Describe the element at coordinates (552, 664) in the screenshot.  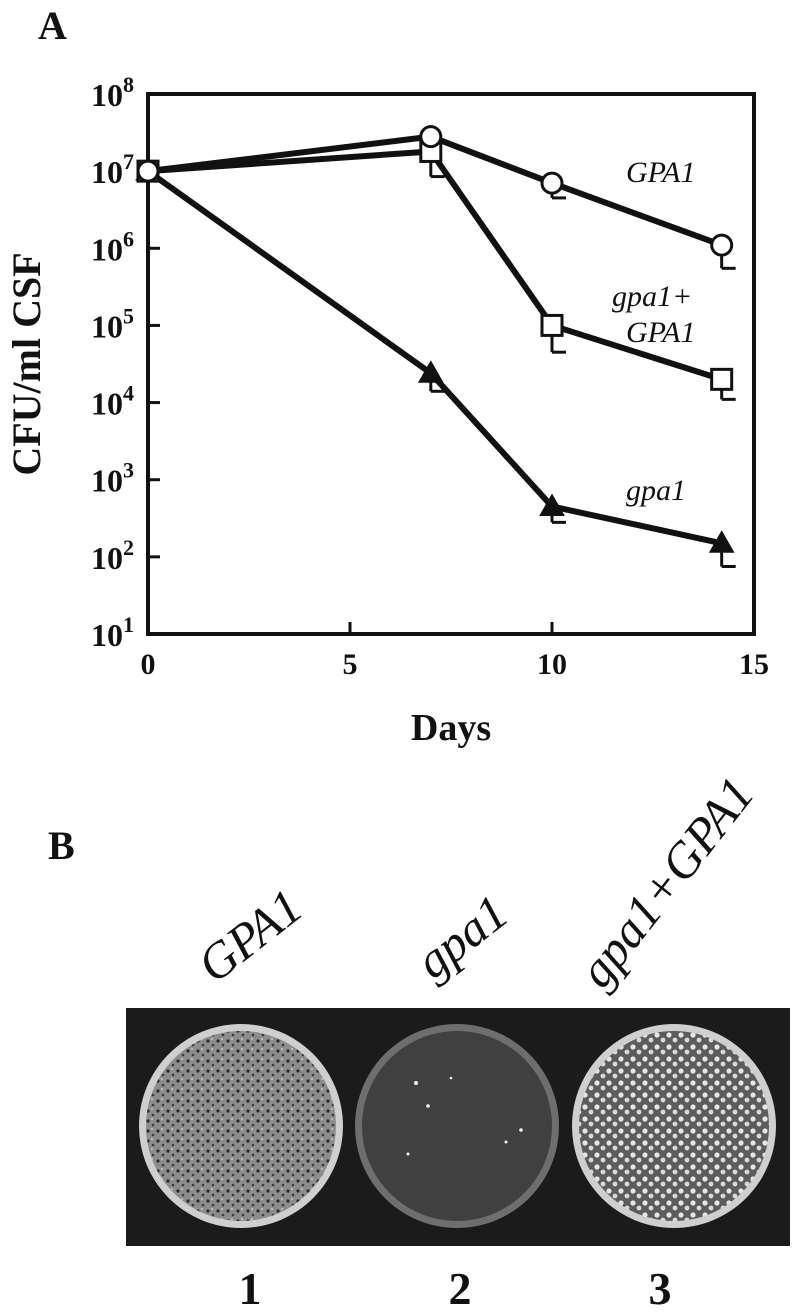
I see `x-tick-label: 10` at that location.